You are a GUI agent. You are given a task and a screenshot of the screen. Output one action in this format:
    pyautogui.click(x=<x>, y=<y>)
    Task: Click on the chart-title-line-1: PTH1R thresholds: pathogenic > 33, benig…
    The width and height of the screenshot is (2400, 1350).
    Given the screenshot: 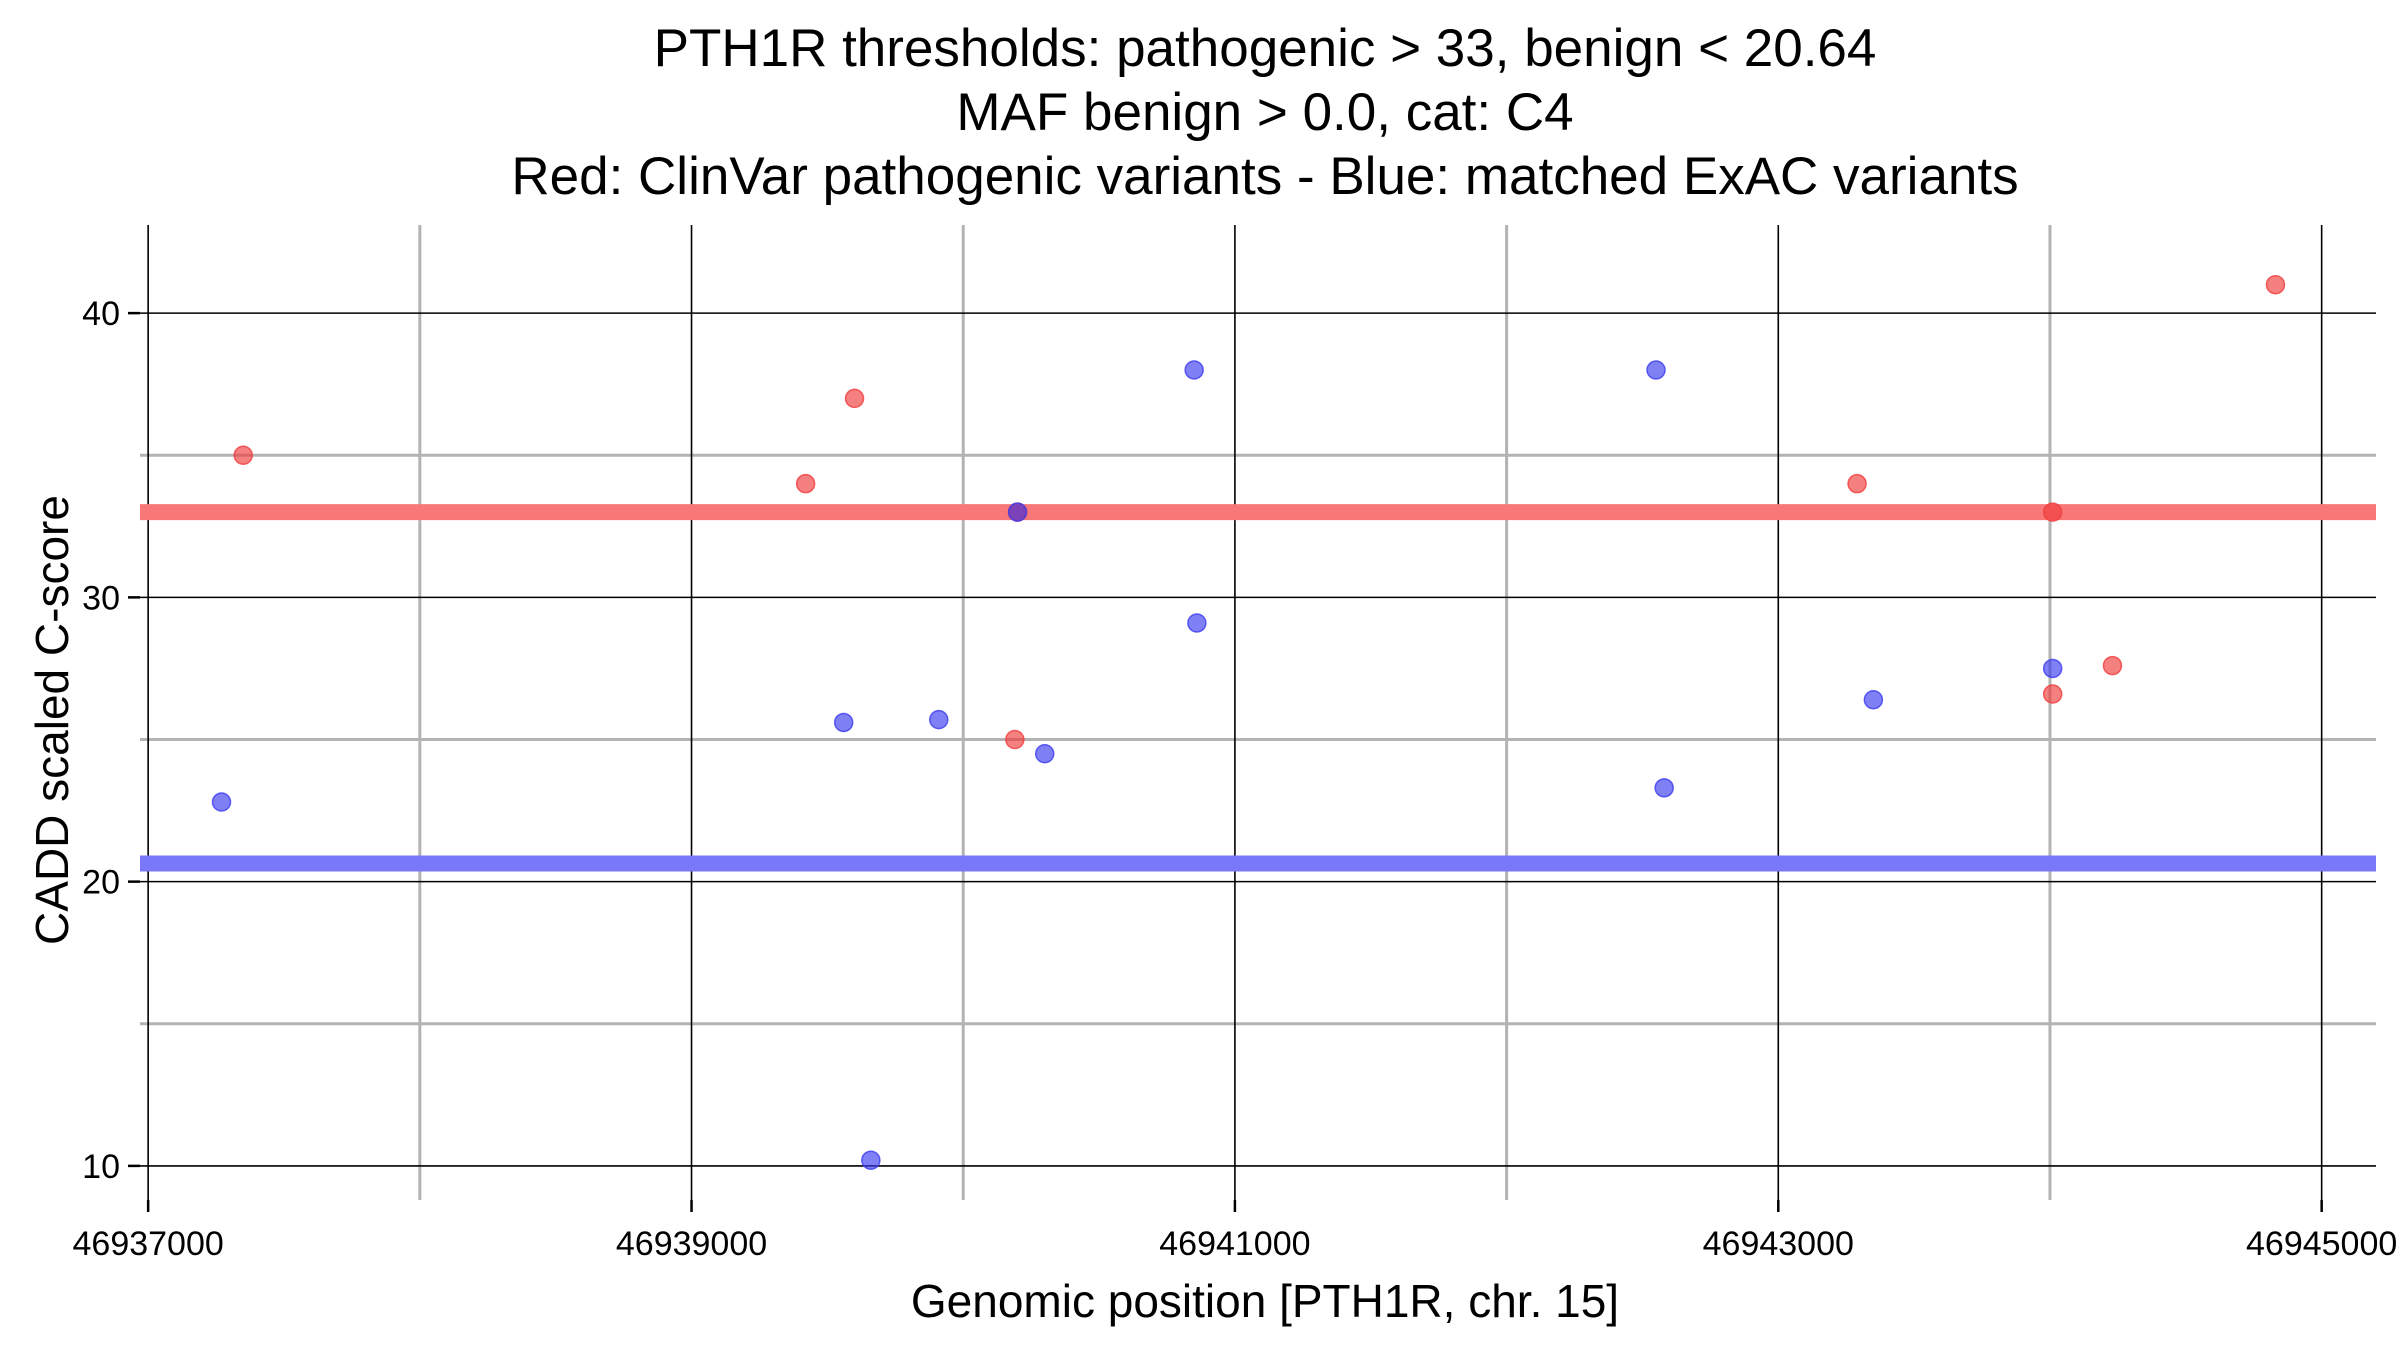 What is the action you would take?
    pyautogui.click(x=1265, y=48)
    